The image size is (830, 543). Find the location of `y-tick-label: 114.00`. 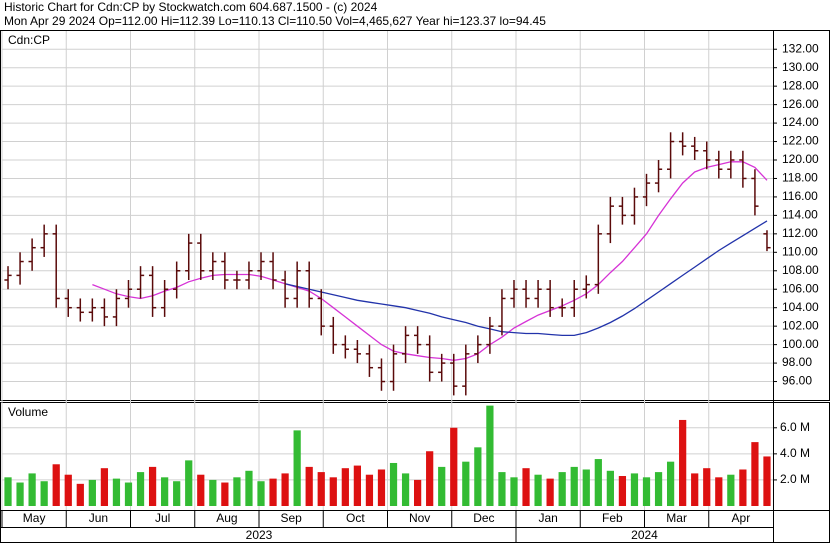

y-tick-label: 114.00 is located at coordinates (800, 215).